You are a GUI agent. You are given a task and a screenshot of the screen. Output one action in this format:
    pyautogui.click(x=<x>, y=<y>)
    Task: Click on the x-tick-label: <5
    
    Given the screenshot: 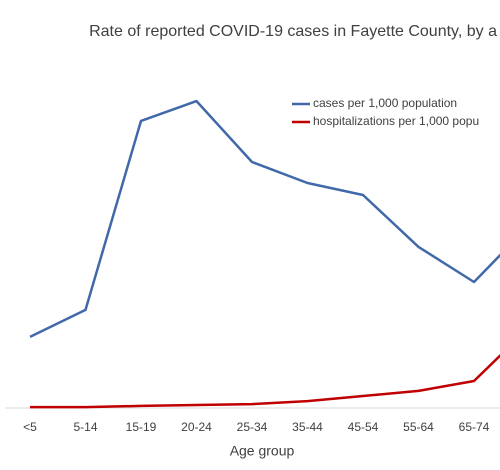 What is the action you would take?
    pyautogui.click(x=30, y=427)
    